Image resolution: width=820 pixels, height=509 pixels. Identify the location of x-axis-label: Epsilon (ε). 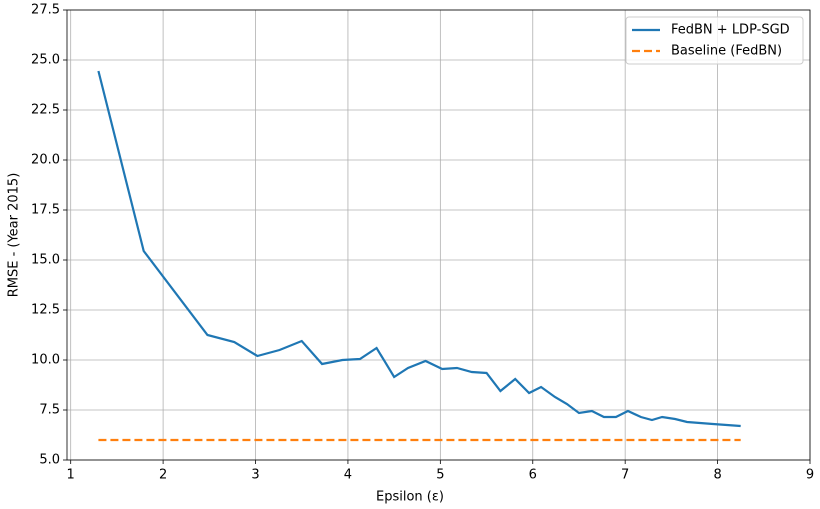
(410, 497).